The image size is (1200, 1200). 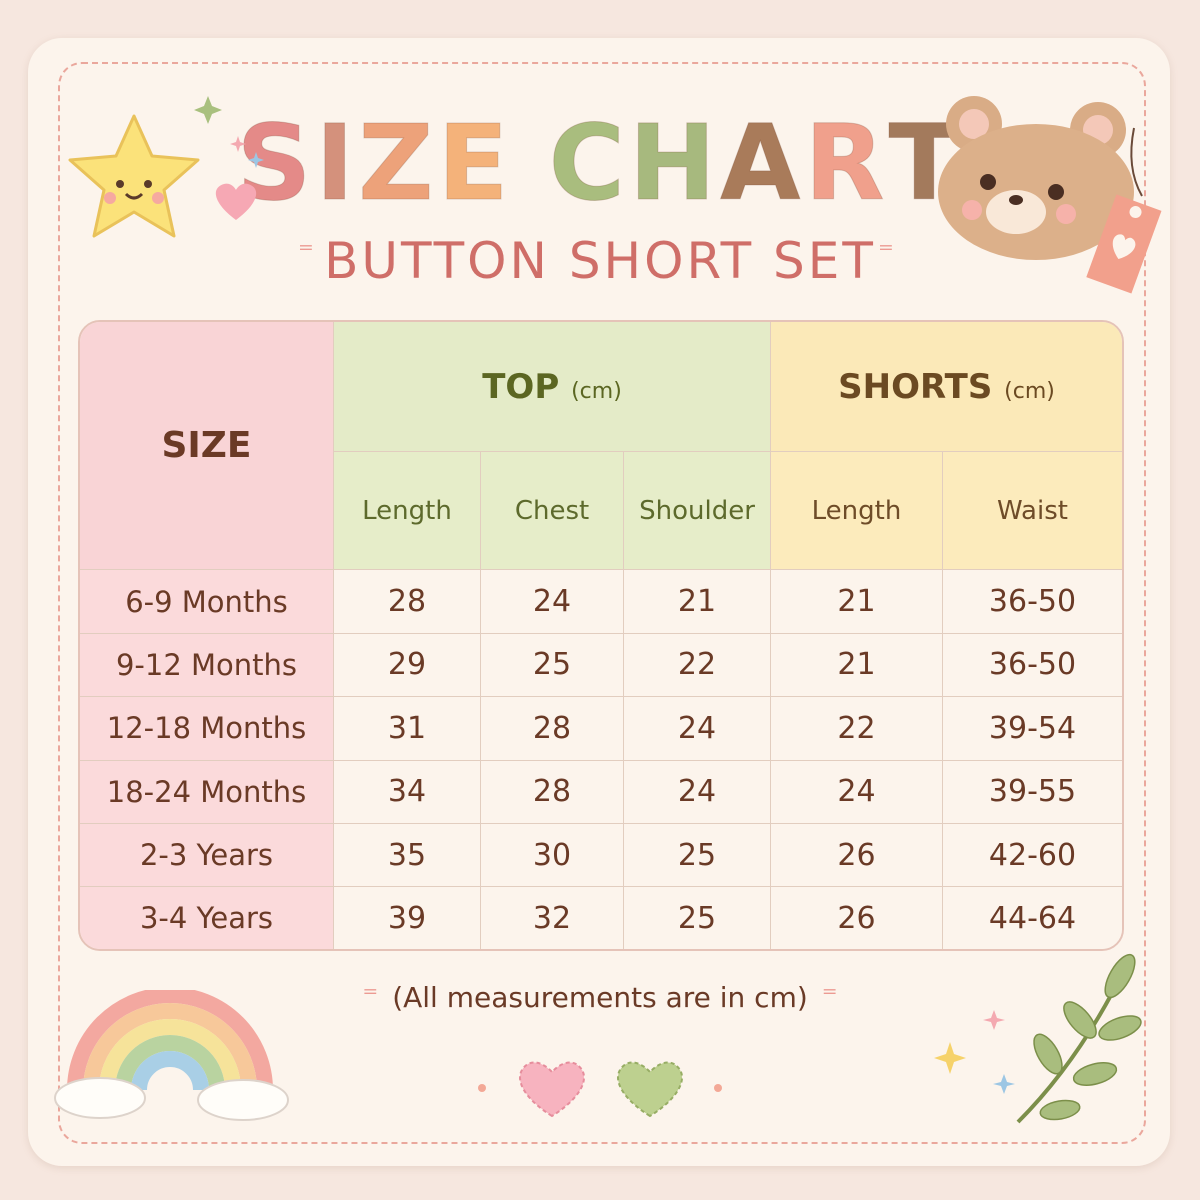 What do you see at coordinates (229, 158) in the screenshot?
I see `sparkle-icon` at bounding box center [229, 158].